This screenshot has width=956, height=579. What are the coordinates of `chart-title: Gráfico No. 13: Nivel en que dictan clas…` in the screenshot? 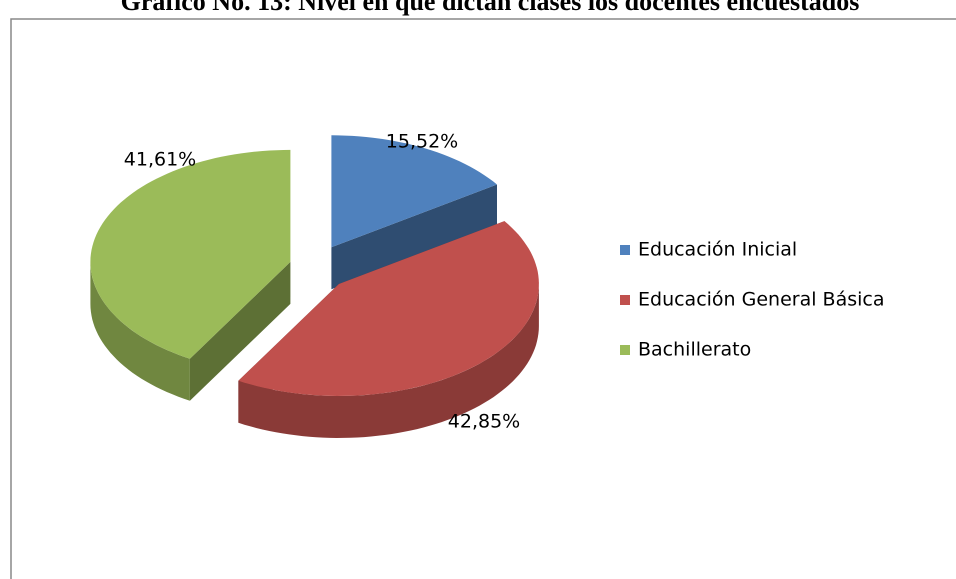 It's located at (490, 8).